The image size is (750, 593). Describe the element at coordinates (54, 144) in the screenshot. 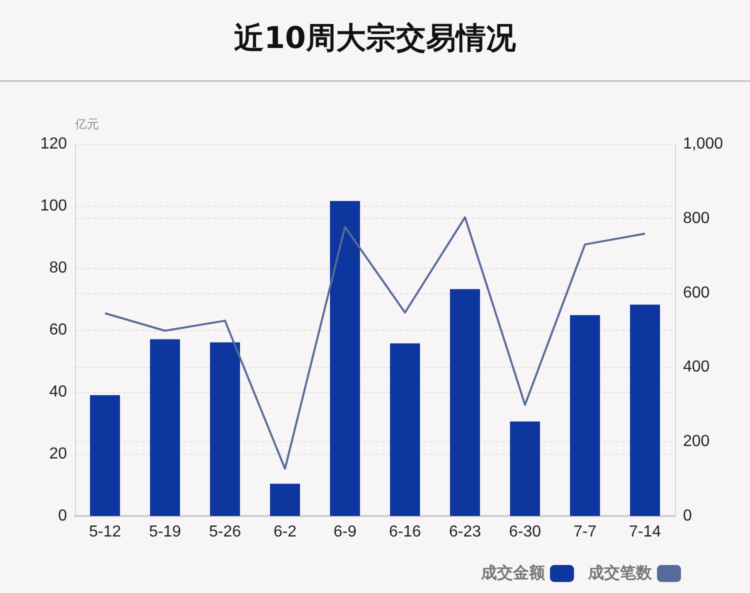

I see `y-tick-label: 120` at that location.